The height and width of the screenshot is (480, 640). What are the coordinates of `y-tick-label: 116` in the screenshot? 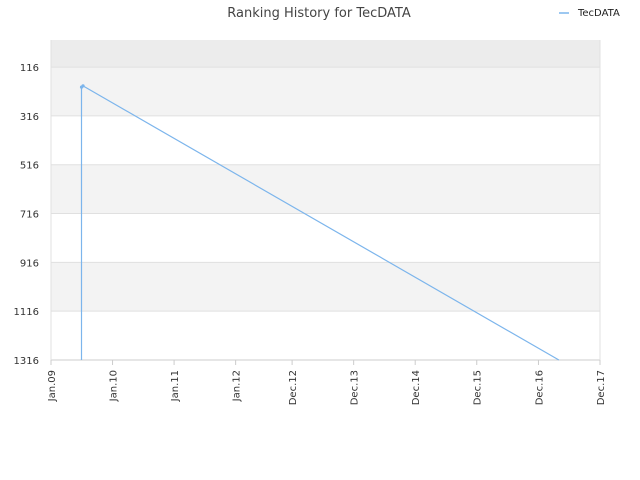 It's located at (29, 68).